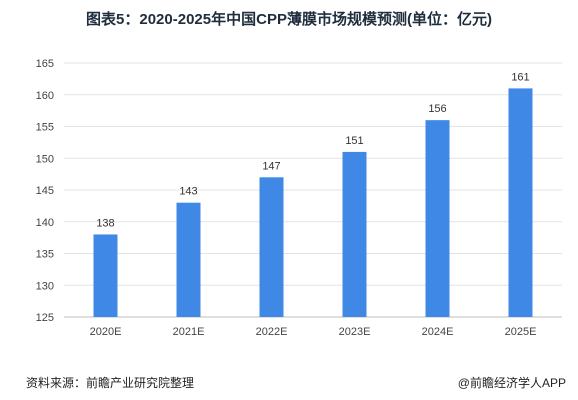 The image size is (578, 400). What do you see at coordinates (511, 383) in the screenshot?
I see `brand-note: @前瞻经济学人APP` at bounding box center [511, 383].